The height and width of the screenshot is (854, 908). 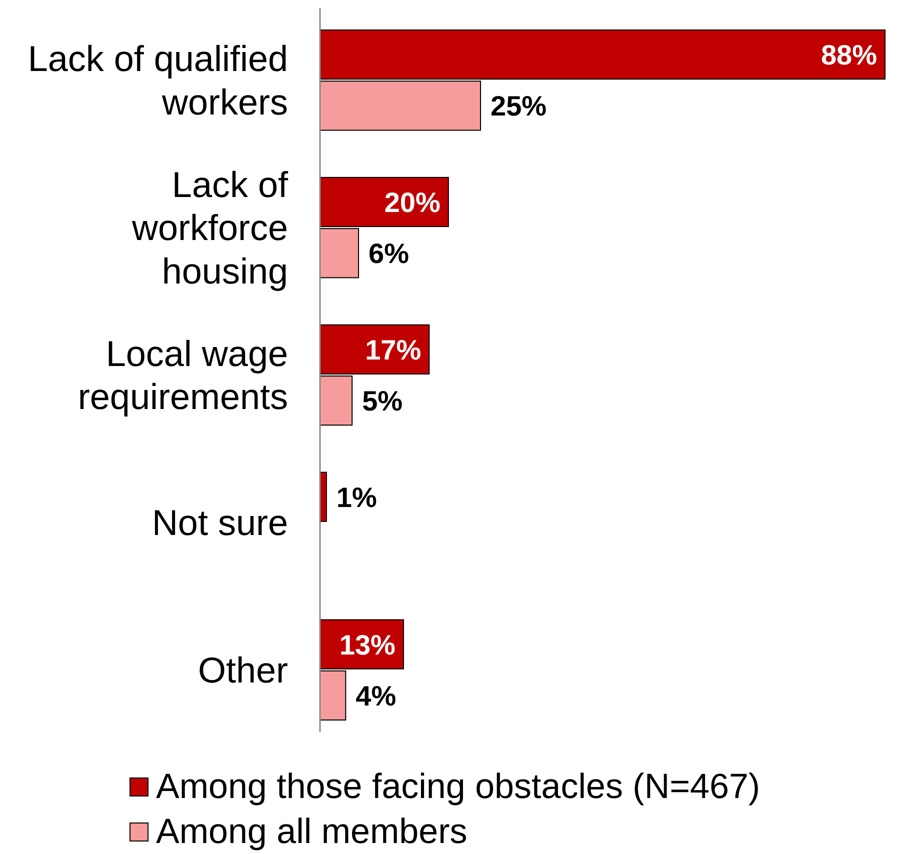 I want to click on data-label: 25%, so click(x=518, y=106).